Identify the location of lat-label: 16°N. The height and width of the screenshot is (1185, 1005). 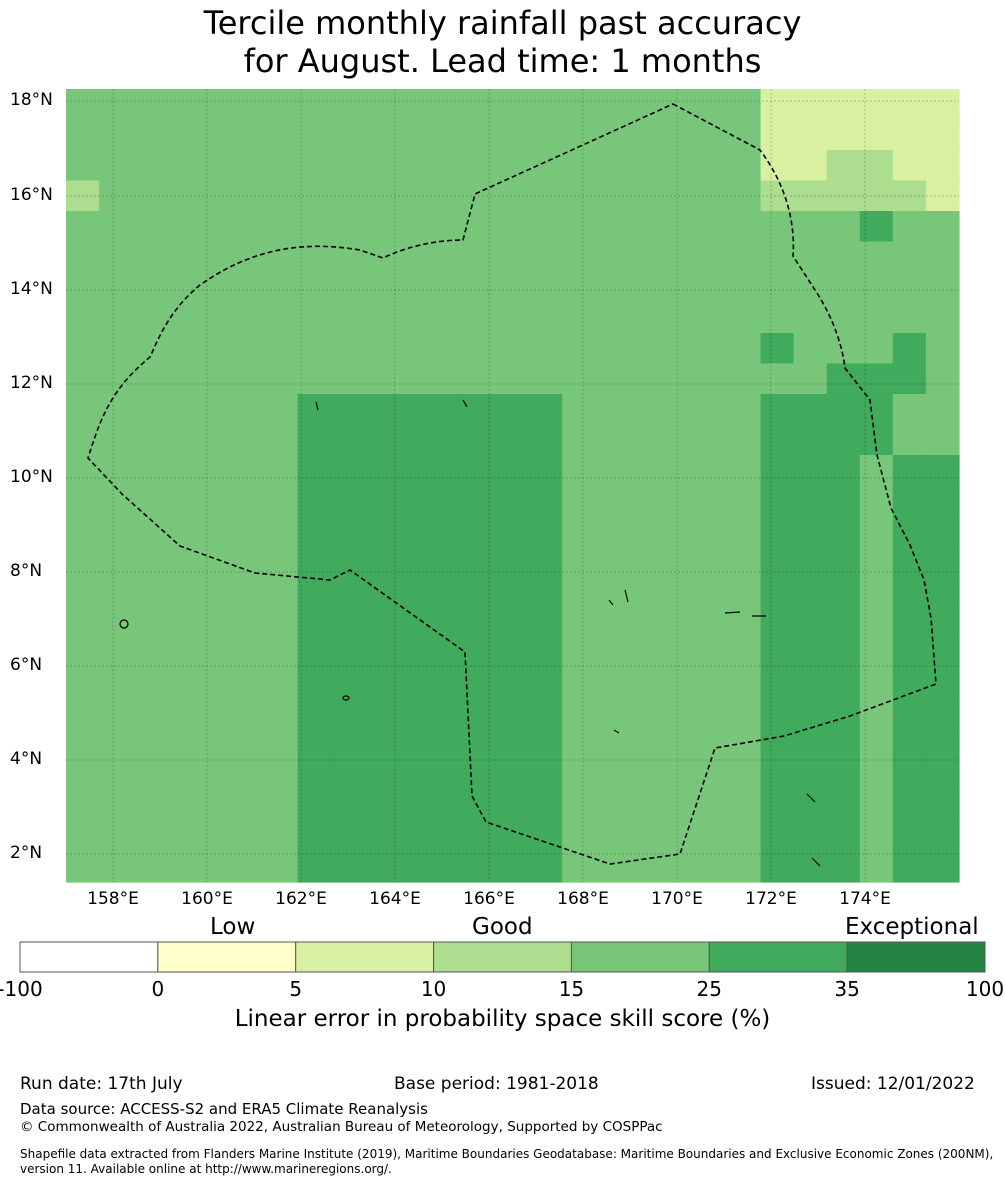
(31, 195).